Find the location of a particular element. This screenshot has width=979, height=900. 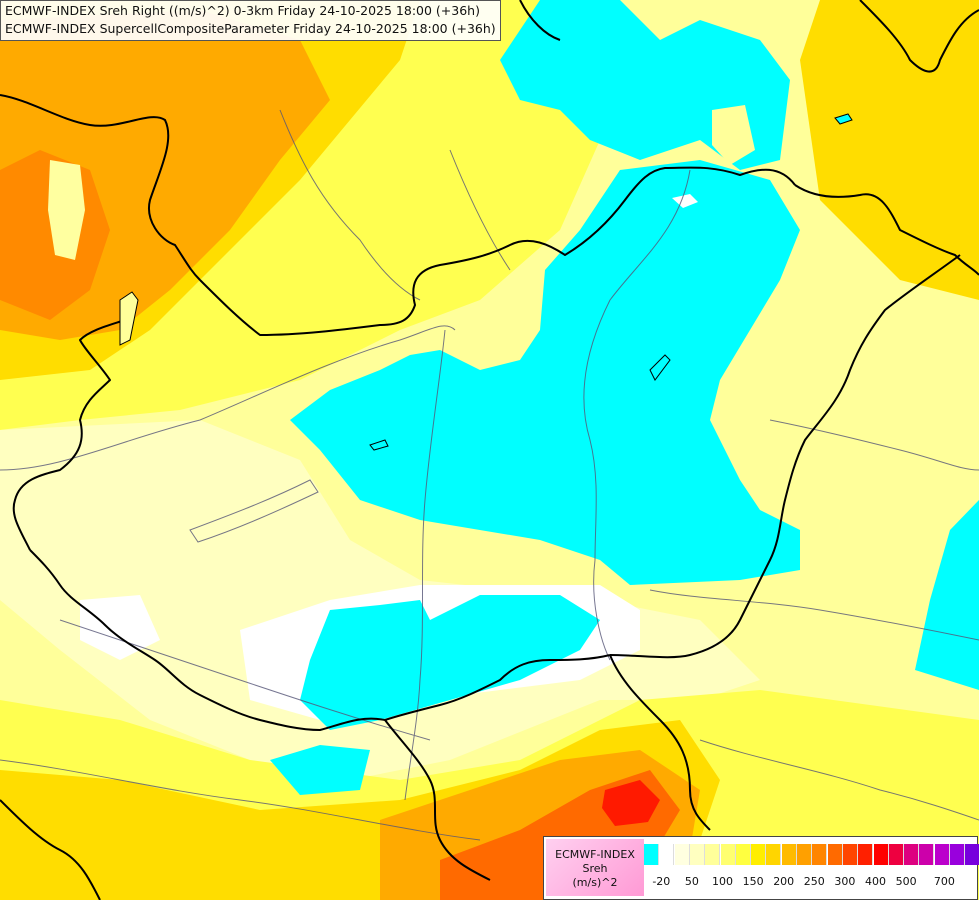

legend-tick-label: 200 is located at coordinates (784, 881).